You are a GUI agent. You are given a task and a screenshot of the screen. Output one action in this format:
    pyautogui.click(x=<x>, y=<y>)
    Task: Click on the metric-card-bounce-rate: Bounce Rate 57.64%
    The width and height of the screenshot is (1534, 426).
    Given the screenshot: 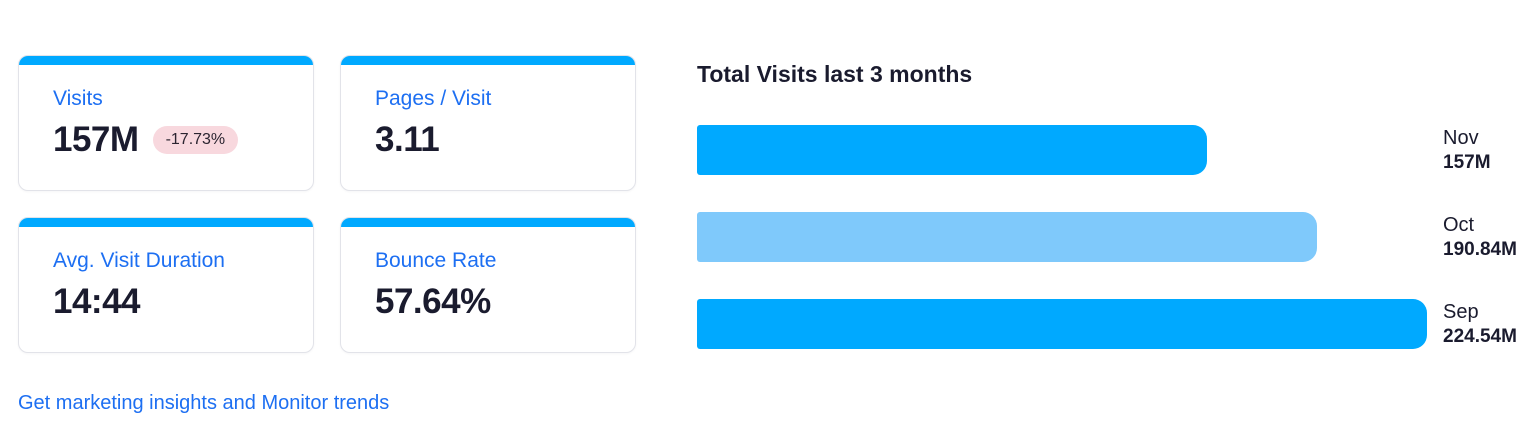 What is the action you would take?
    pyautogui.click(x=488, y=285)
    